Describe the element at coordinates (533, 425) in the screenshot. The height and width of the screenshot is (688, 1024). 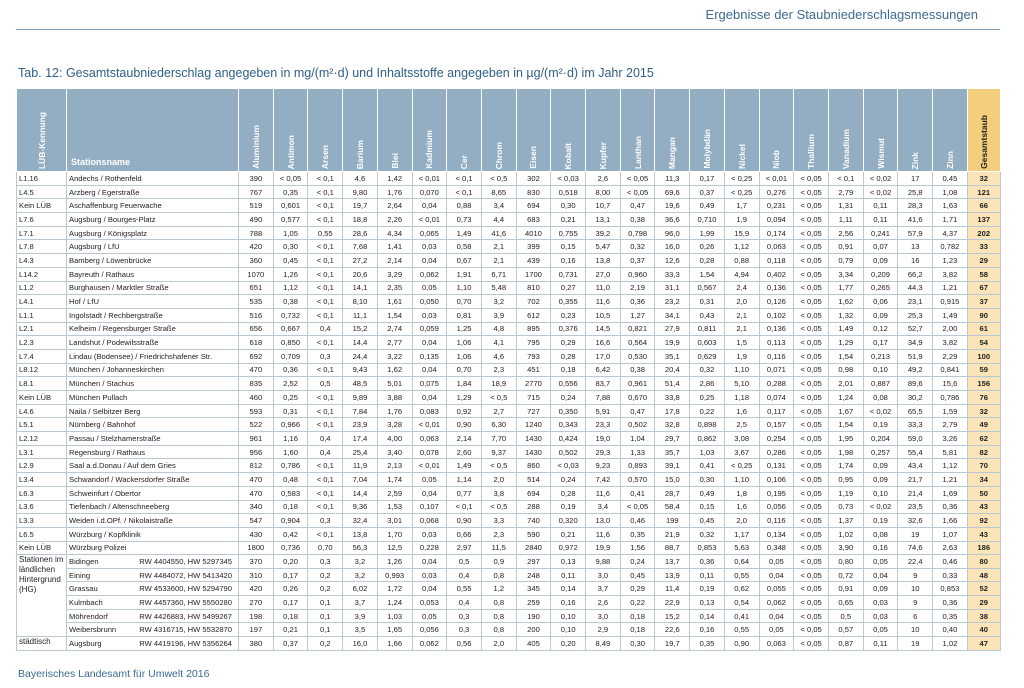
I see `table-cell: 1240` at that location.